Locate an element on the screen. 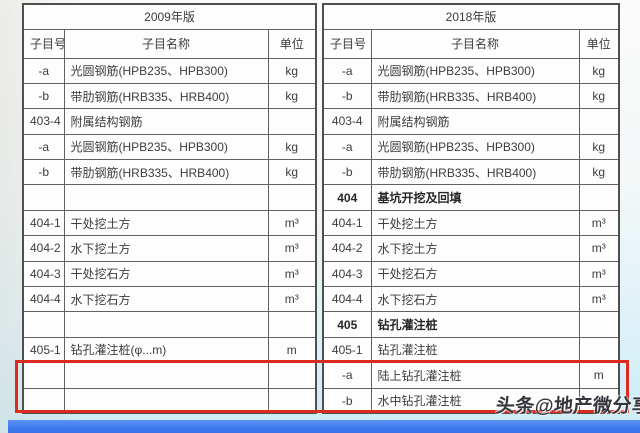 The height and width of the screenshot is (433, 640). table-row: 405-1 钻孔灌注桩(φ...m) m is located at coordinates (169, 350).